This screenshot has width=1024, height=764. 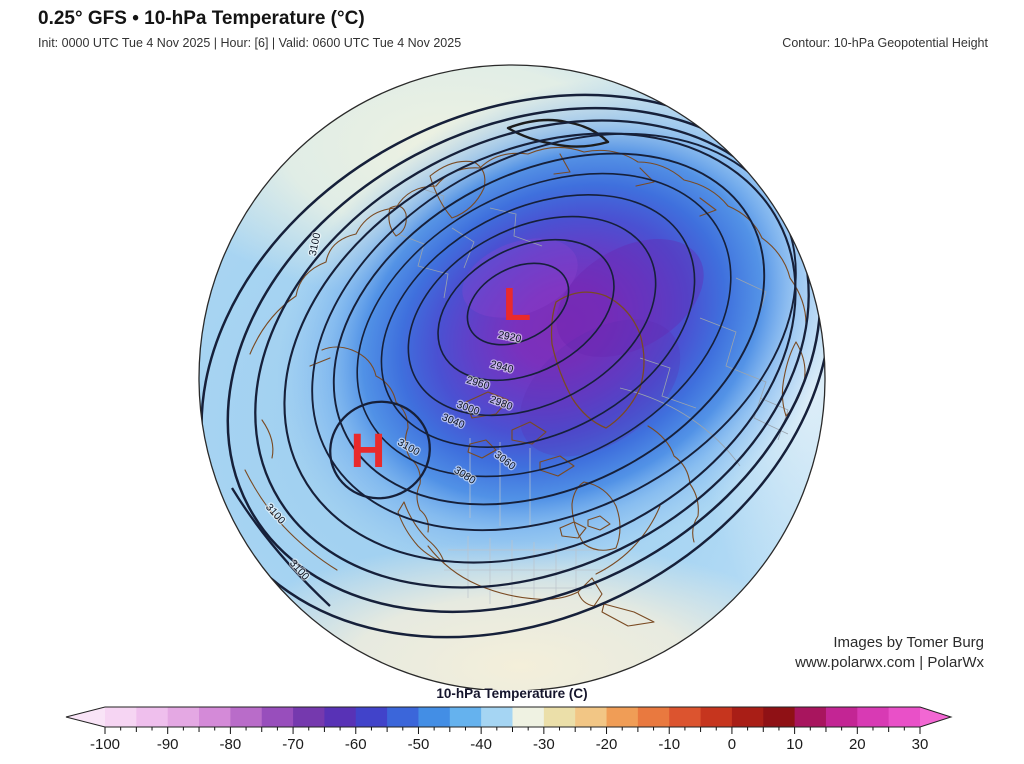 I want to click on colorbar-tick-label: -30, so click(x=544, y=744).